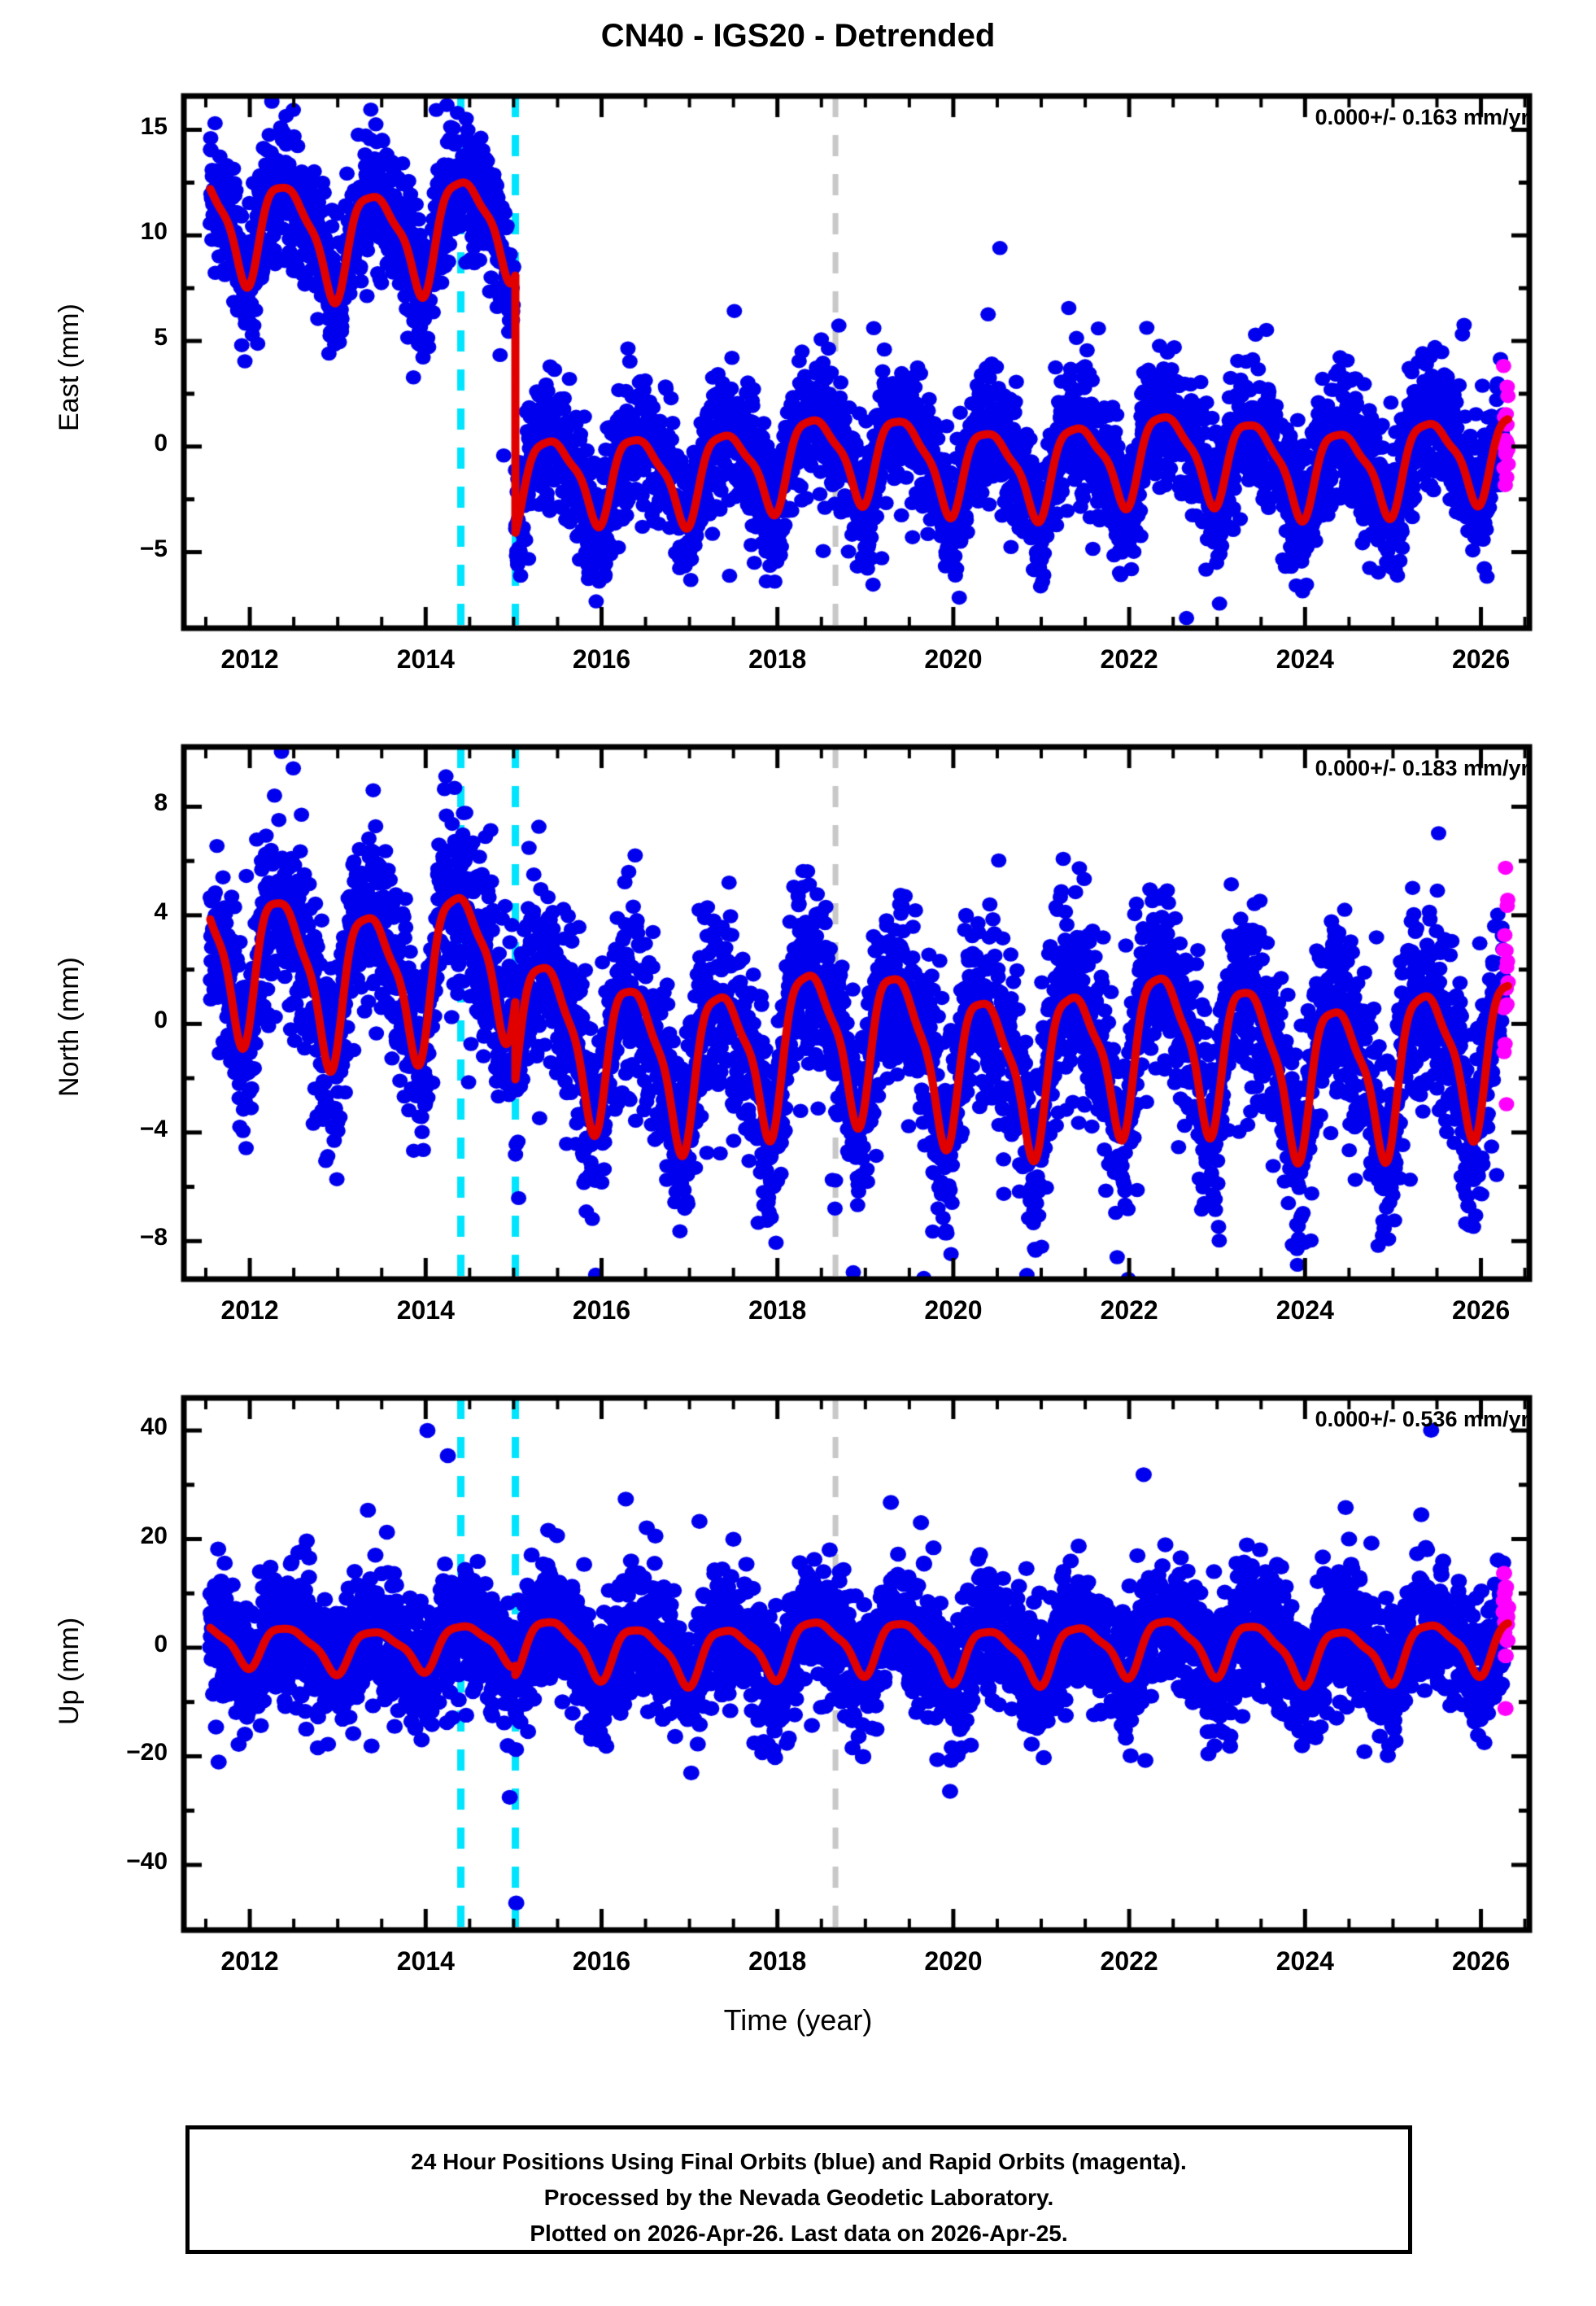 Image resolution: width=1596 pixels, height=2306 pixels. What do you see at coordinates (798, 2020) in the screenshot?
I see `axis-title-time: Time (year)` at bounding box center [798, 2020].